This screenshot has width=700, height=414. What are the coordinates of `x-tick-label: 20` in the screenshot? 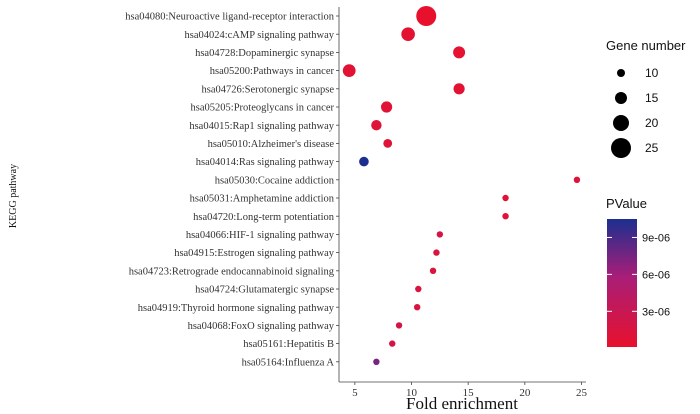 It's located at (525, 393).